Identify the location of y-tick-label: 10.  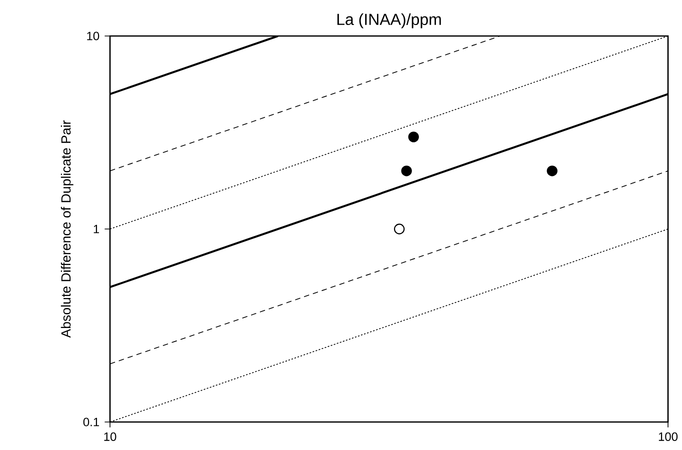
(93, 36).